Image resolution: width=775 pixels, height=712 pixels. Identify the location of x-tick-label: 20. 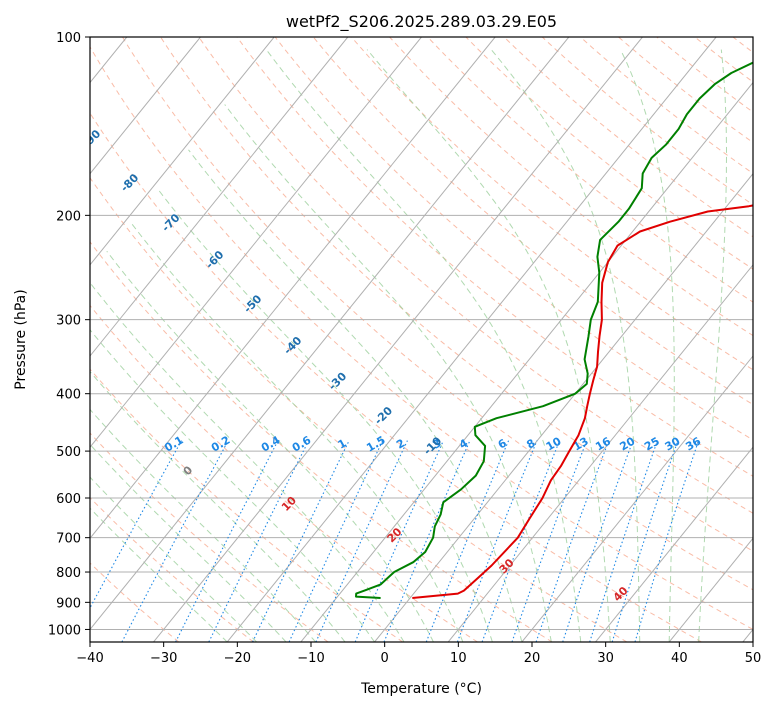
(532, 658).